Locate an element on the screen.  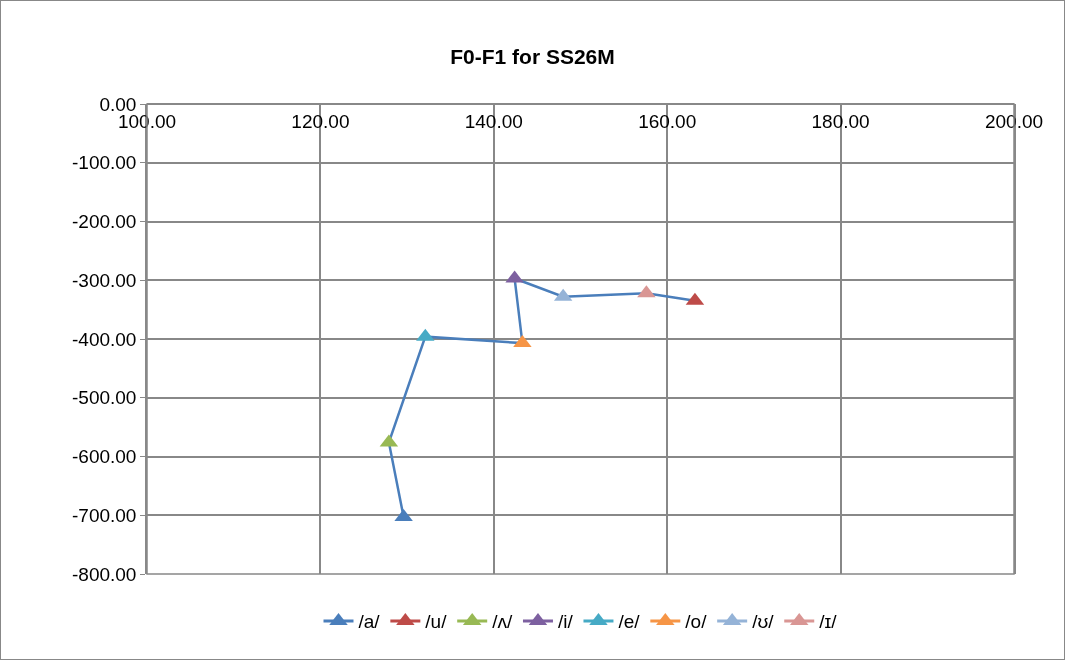
chart-title: F0-F1 for SS26M is located at coordinates (532, 57).